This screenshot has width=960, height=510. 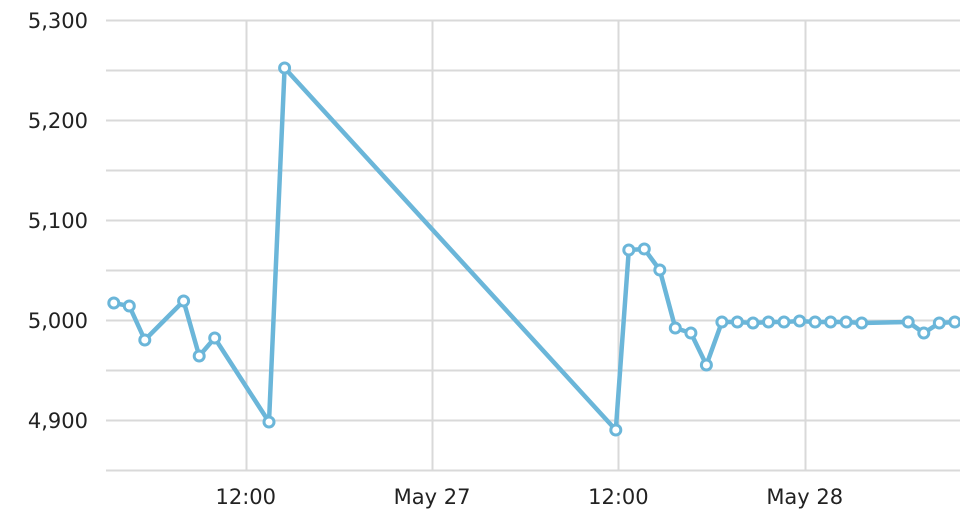 What do you see at coordinates (58, 121) in the screenshot?
I see `y-tick-label: 5,200` at bounding box center [58, 121].